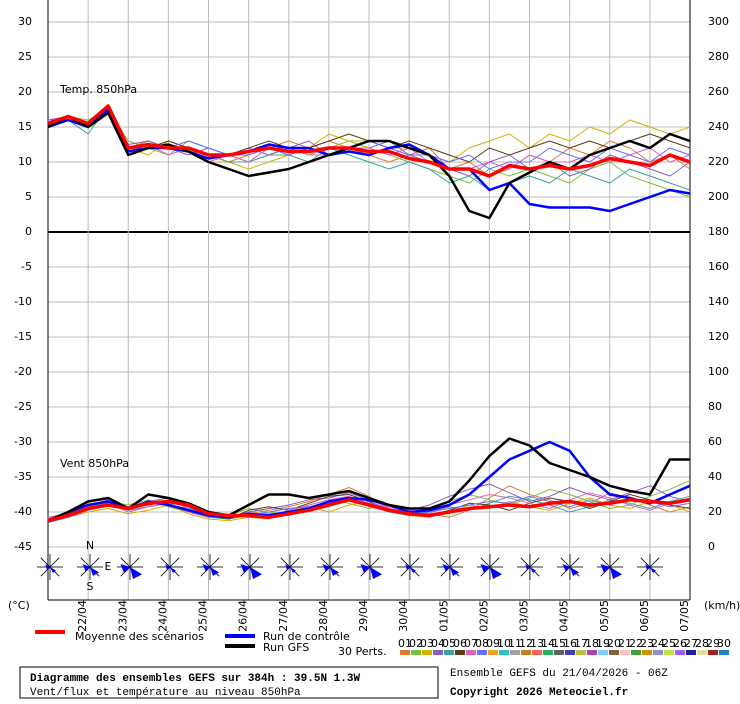 The height and width of the screenshot is (704, 740). What do you see at coordinates (306, 636) in the screenshot?
I see `legend-label: Run de contrôle` at bounding box center [306, 636].